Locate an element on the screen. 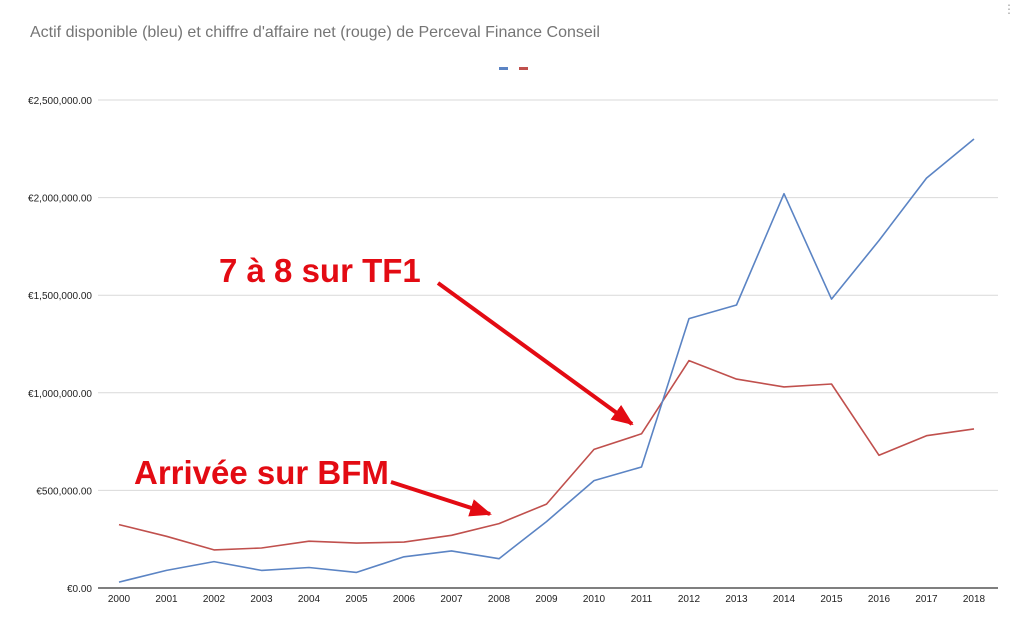 The width and height of the screenshot is (1024, 628). x-tick-label: 2007 is located at coordinates (451, 599).